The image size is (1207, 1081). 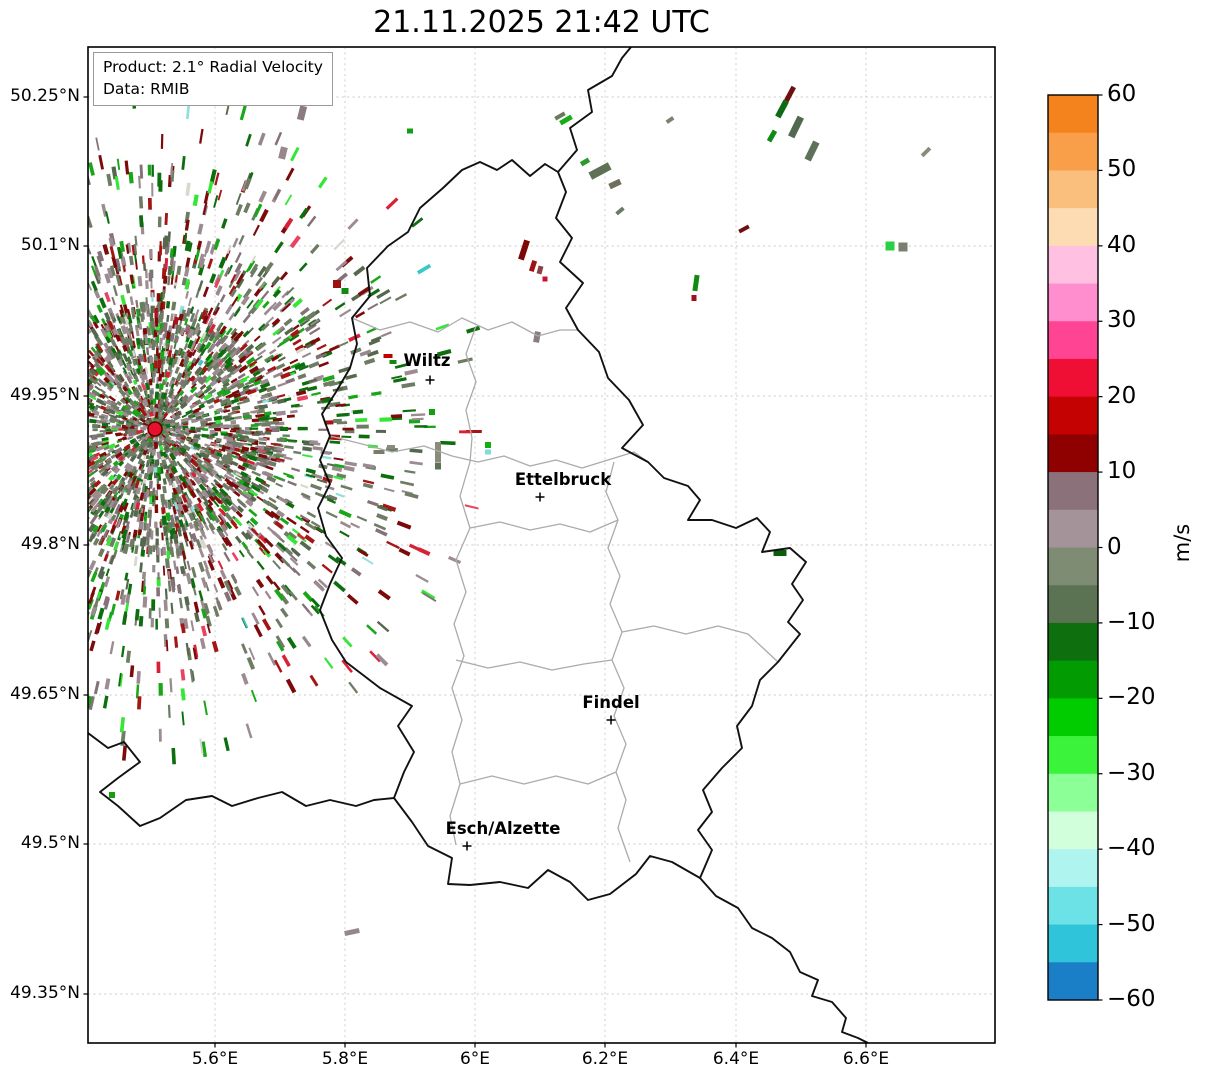 I want to click on radar-site-marker, so click(x=155, y=429).